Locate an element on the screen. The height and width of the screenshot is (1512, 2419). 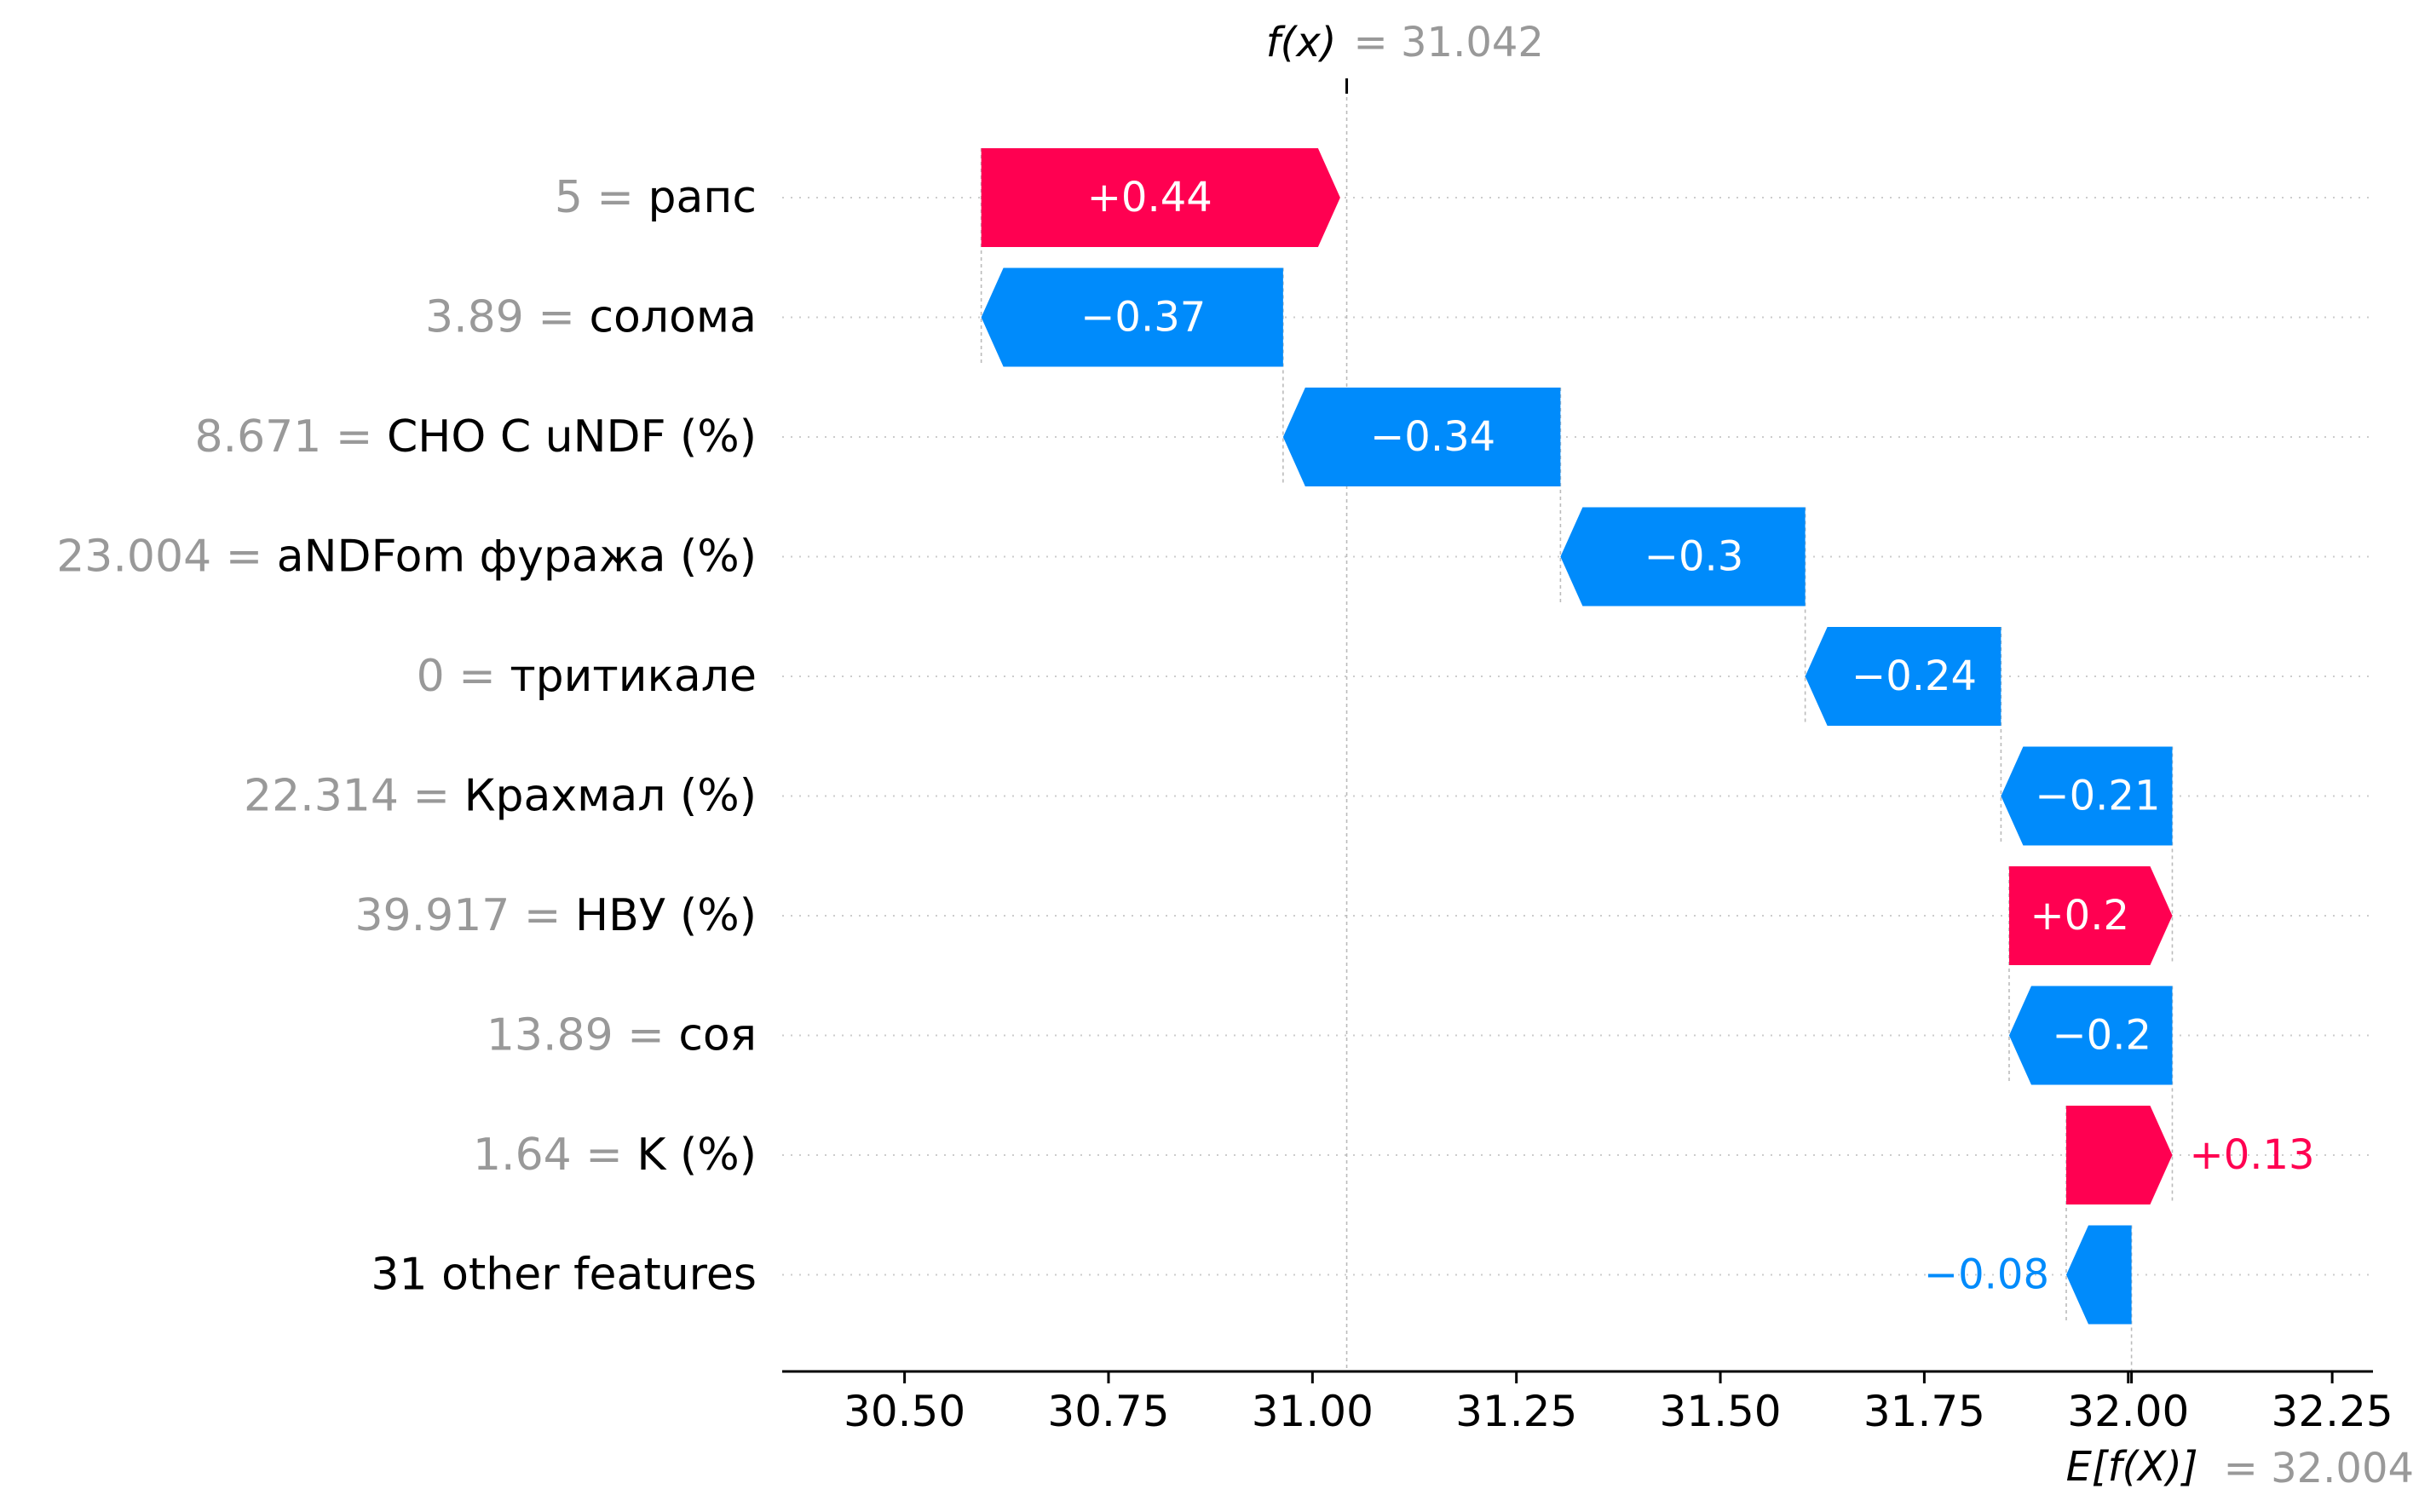
feature-label: 0 = тритикале is located at coordinates (587, 676).